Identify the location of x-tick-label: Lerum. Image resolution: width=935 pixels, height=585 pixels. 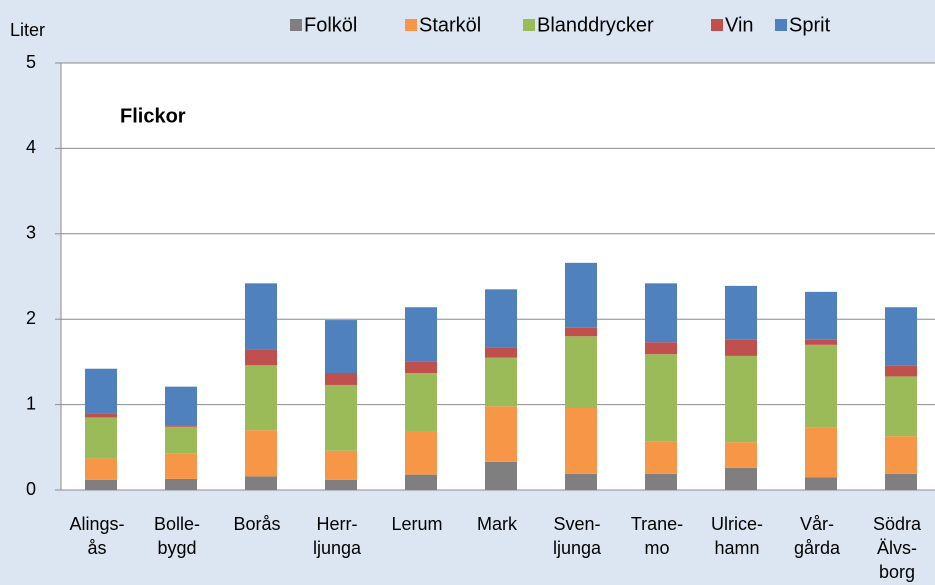
(416, 524).